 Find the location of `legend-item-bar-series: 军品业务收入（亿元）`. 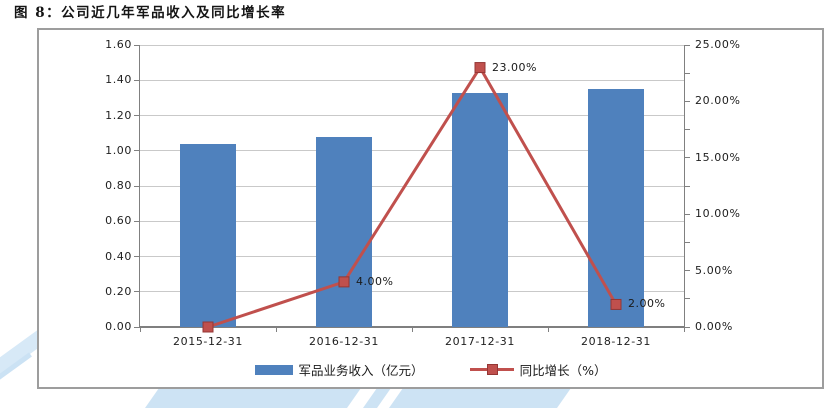

legend-item-bar-series: 军品业务收入（亿元） is located at coordinates (339, 369).